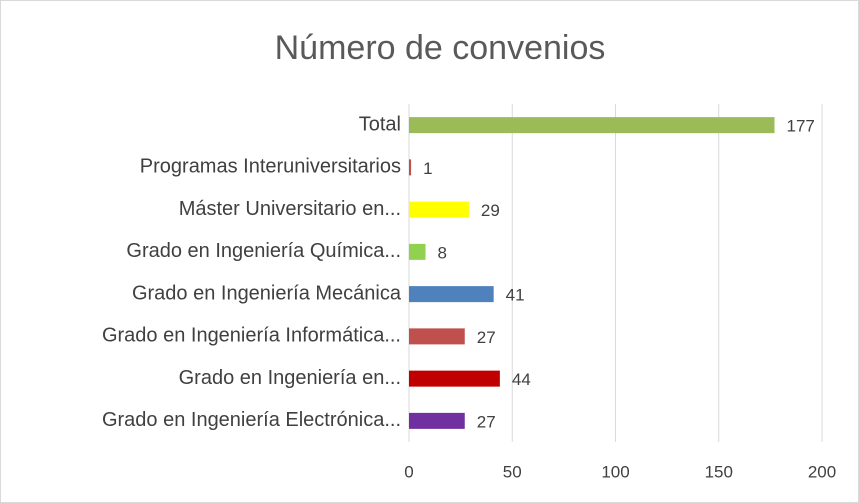 This screenshot has width=859, height=503. Describe the element at coordinates (801, 126) in the screenshot. I see `value-label: 177` at that location.